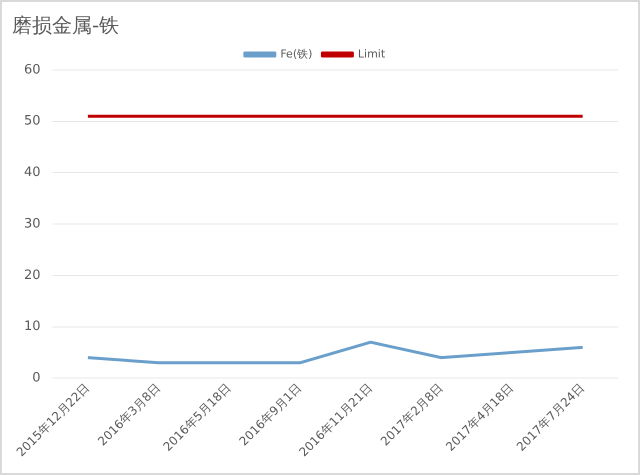 The width and height of the screenshot is (640, 475). Describe the element at coordinates (372, 53) in the screenshot. I see `legend-label: Limit` at that location.